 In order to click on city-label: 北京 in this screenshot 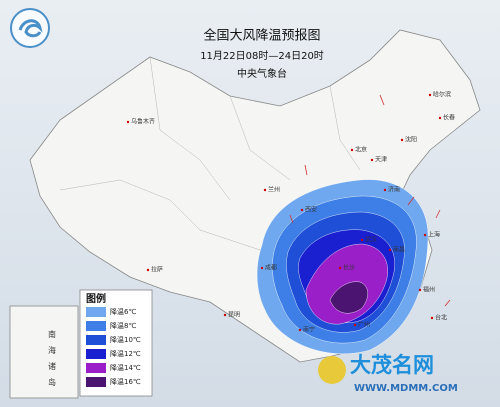, I will do `click(361, 150)`.